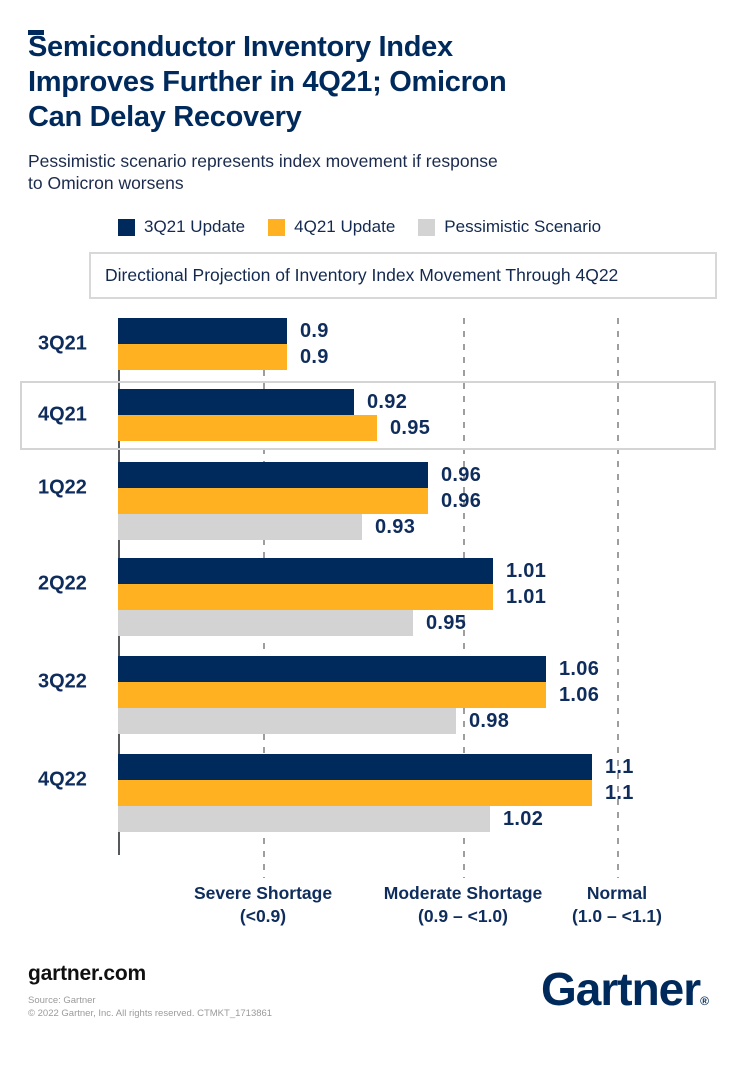  What do you see at coordinates (62, 1000) in the screenshot?
I see `source-line: Source: Gartner` at bounding box center [62, 1000].